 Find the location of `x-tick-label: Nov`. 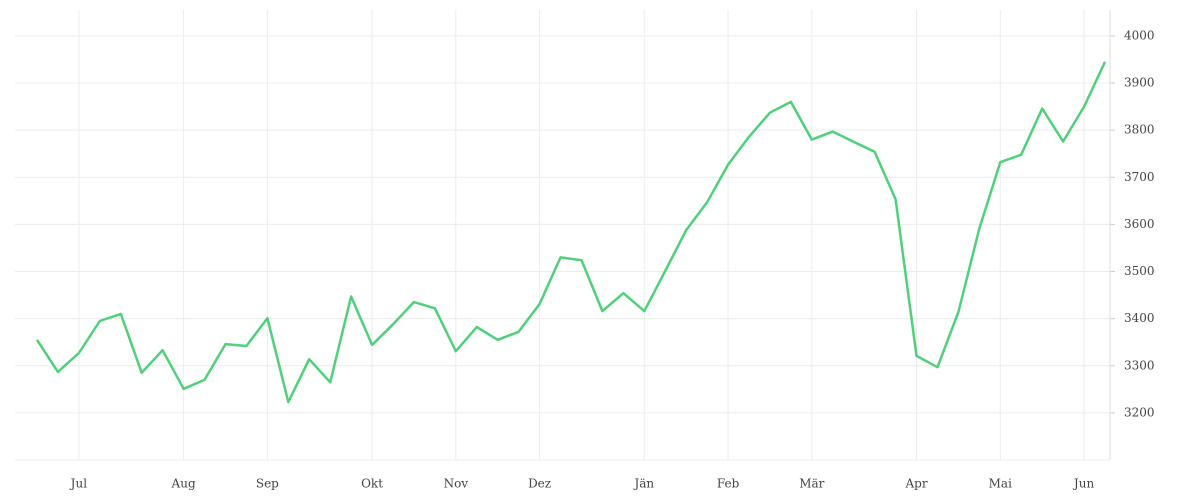

x-tick-label: Nov is located at coordinates (456, 484).